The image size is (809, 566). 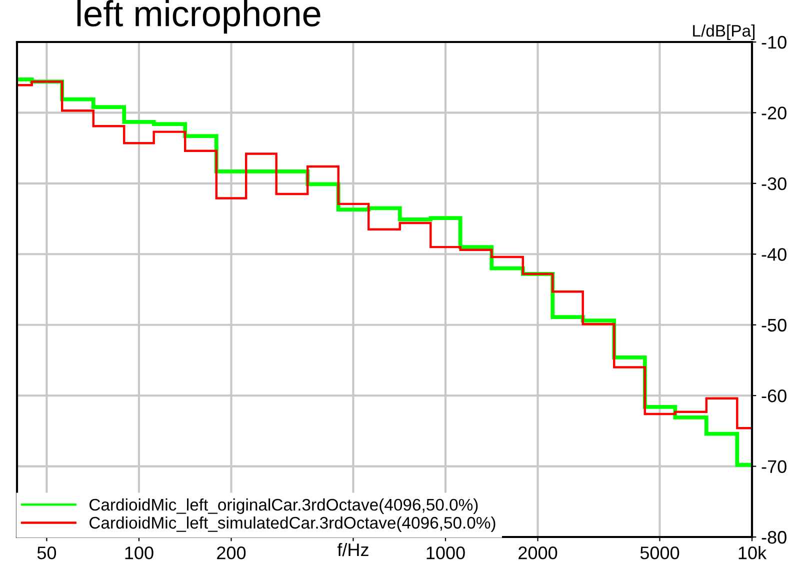 I want to click on x-tick-label: 50, so click(x=46, y=553).